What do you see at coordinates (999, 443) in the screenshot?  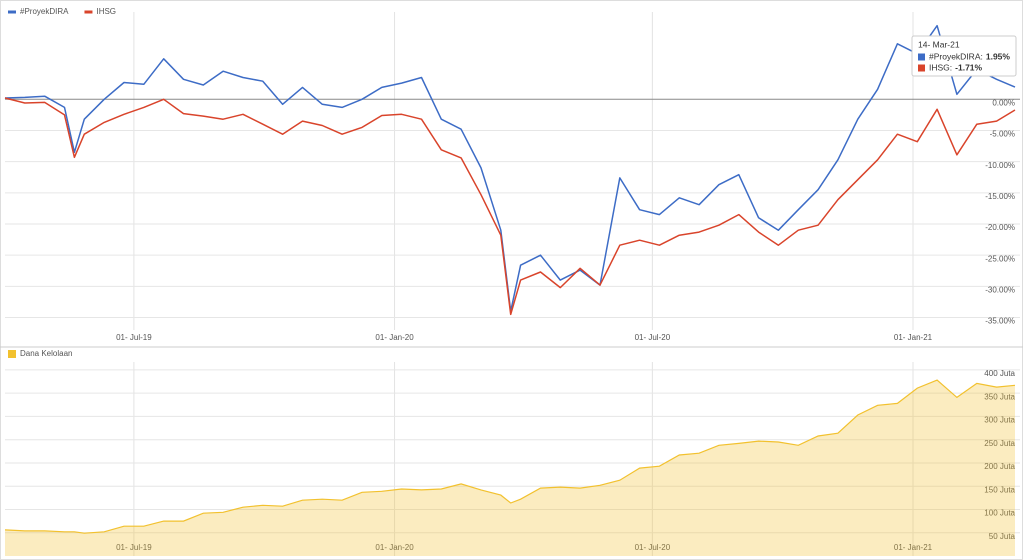 I see `y-tick-label: 250 Juta` at bounding box center [999, 443].